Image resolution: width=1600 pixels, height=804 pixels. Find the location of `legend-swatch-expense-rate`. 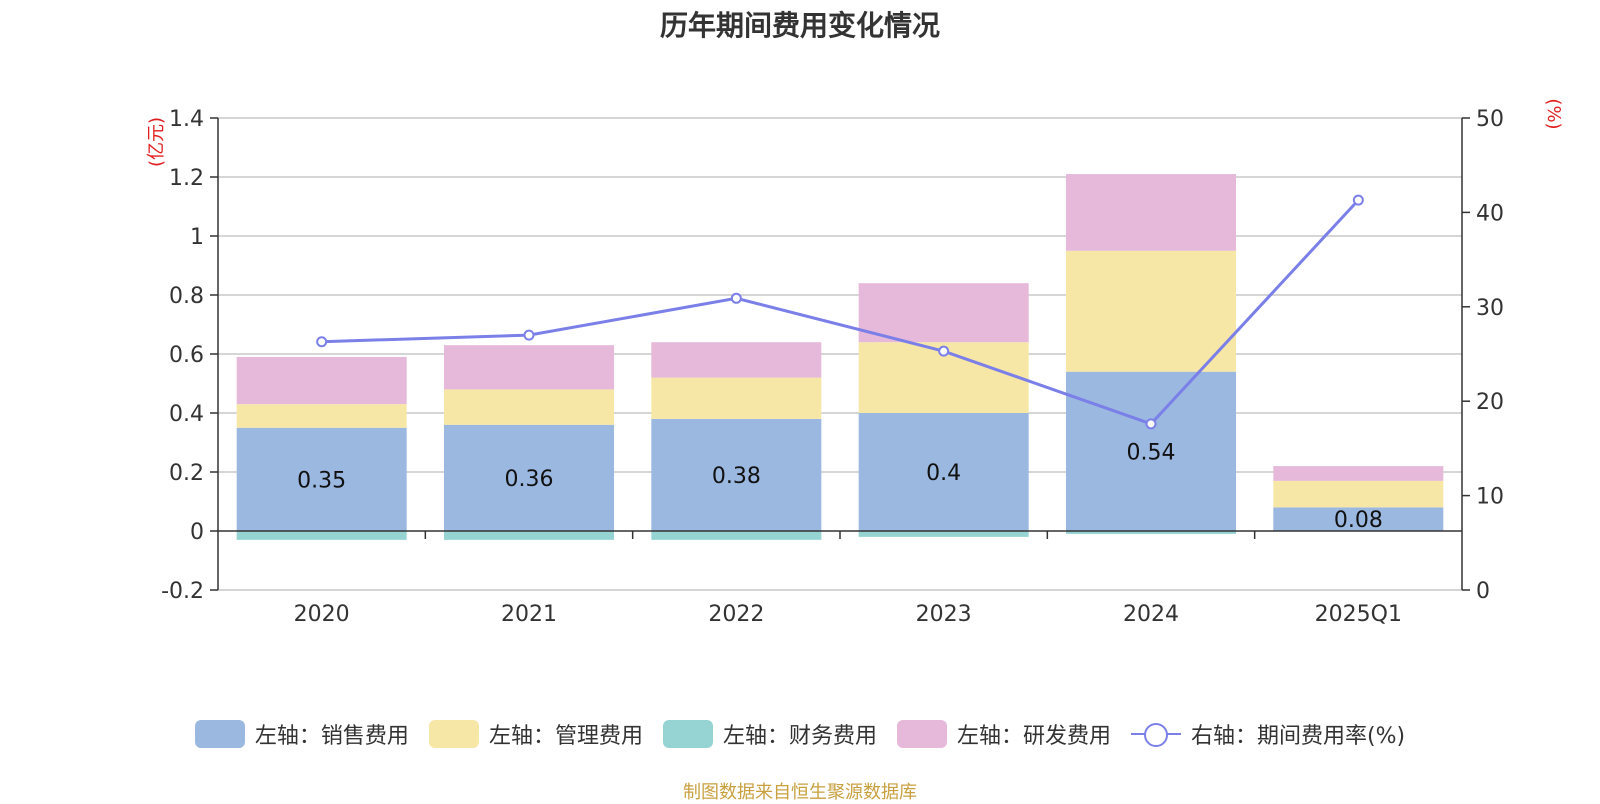

legend-swatch-expense-rate is located at coordinates (1155, 734).